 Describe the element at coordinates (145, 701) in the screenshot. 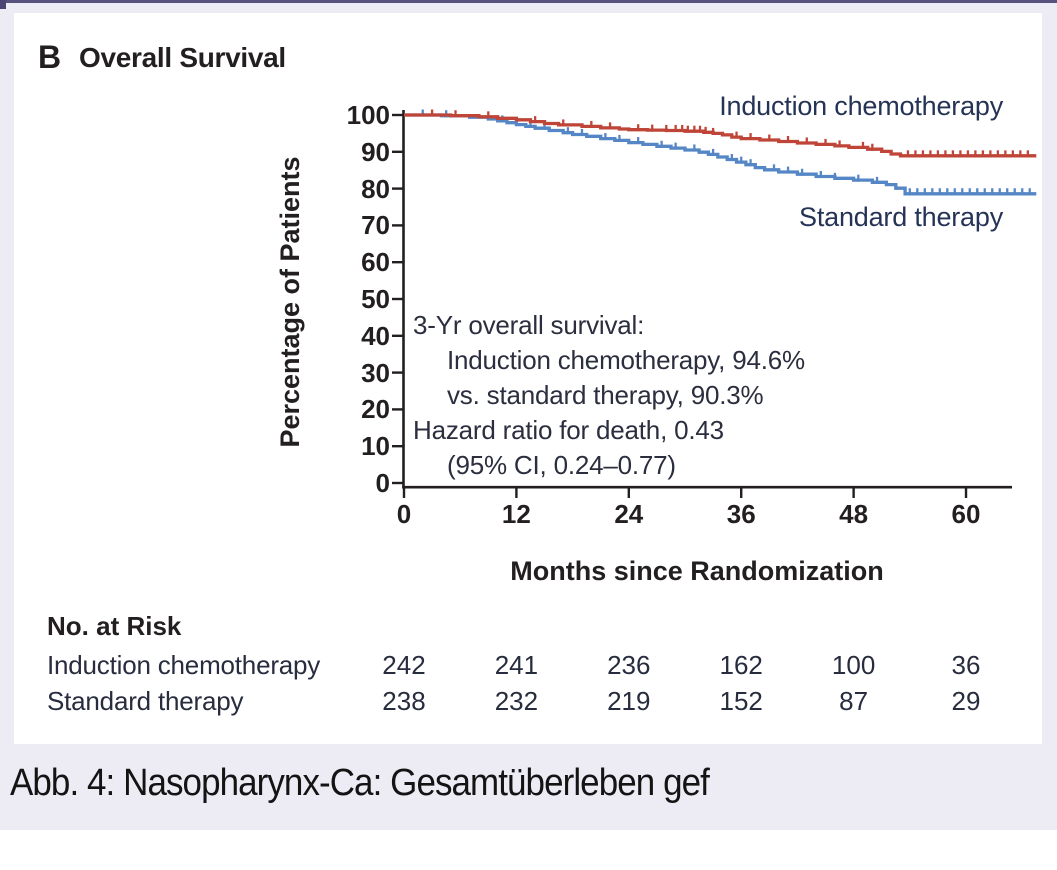

I see `risk-row-label-standard-therapy: Standard therapy` at that location.